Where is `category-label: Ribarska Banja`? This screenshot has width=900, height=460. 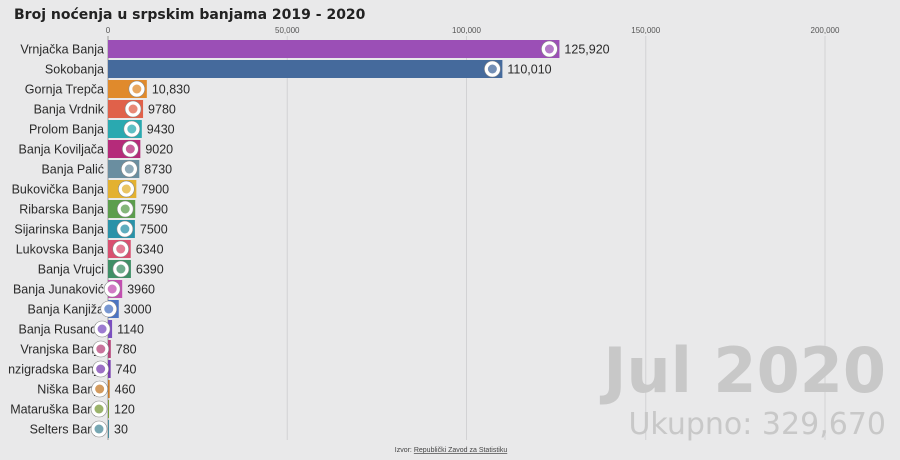 category-label: Ribarska Banja is located at coordinates (61, 210).